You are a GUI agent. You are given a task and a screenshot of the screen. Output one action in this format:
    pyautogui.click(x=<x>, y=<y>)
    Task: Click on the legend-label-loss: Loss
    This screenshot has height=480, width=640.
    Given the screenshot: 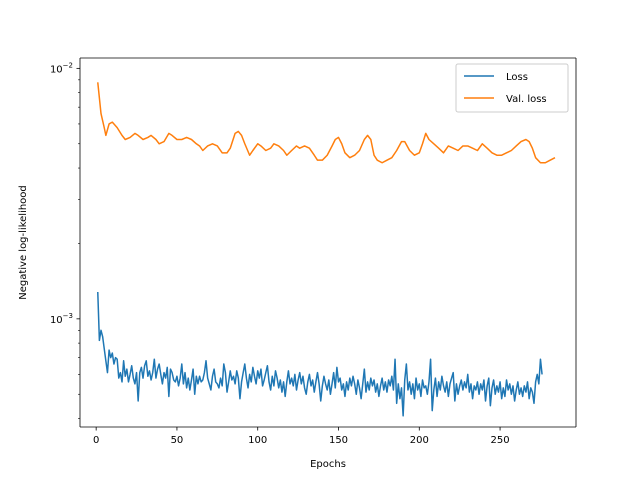 What is the action you would take?
    pyautogui.click(x=517, y=77)
    